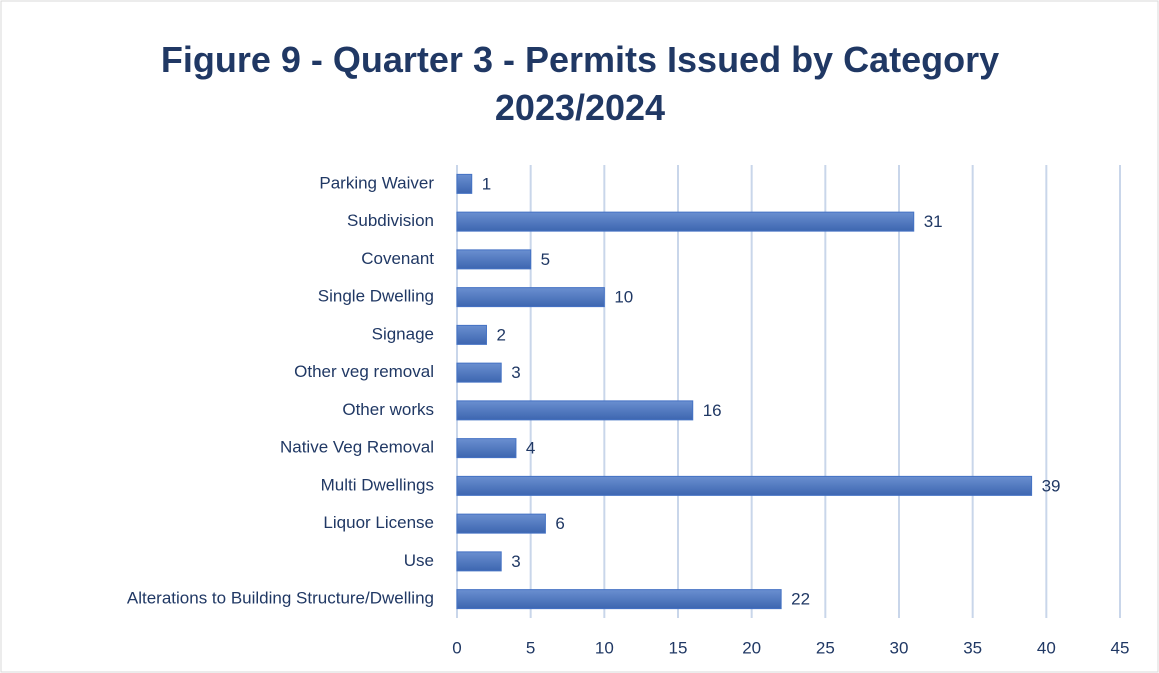 The height and width of the screenshot is (673, 1159). Describe the element at coordinates (403, 333) in the screenshot. I see `y-tick-label: Signage` at that location.